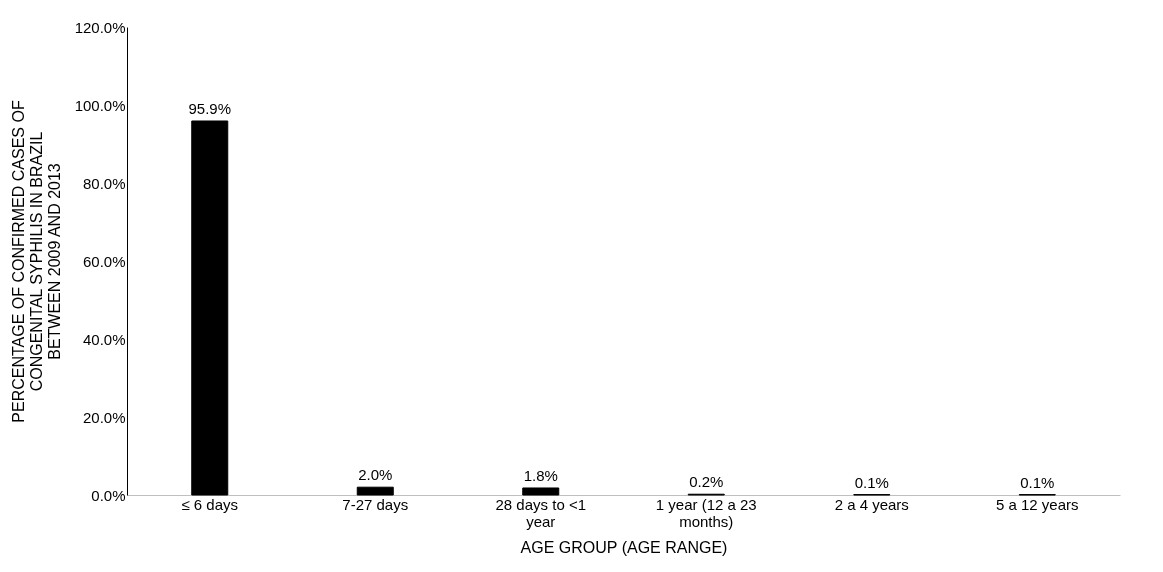 The width and height of the screenshot is (1163, 572). I want to click on y-tick-label: 20.0%, so click(104, 417).